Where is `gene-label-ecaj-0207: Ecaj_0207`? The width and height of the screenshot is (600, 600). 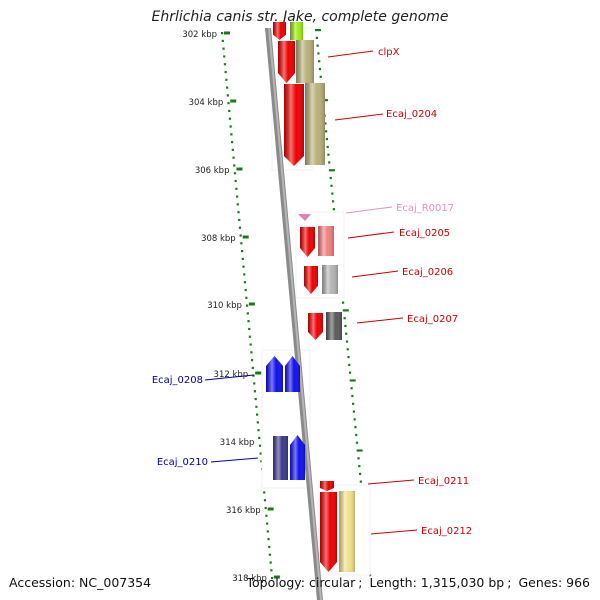
gene-label-ecaj-0207: Ecaj_0207 is located at coordinates (432, 319).